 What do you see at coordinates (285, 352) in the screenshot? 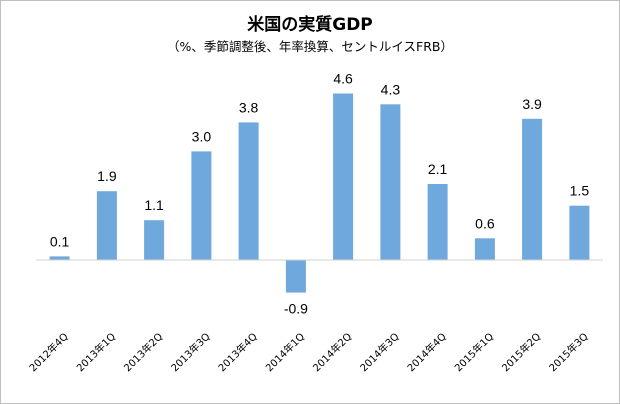
I see `category-tick-label: 2014年1Q` at bounding box center [285, 352].